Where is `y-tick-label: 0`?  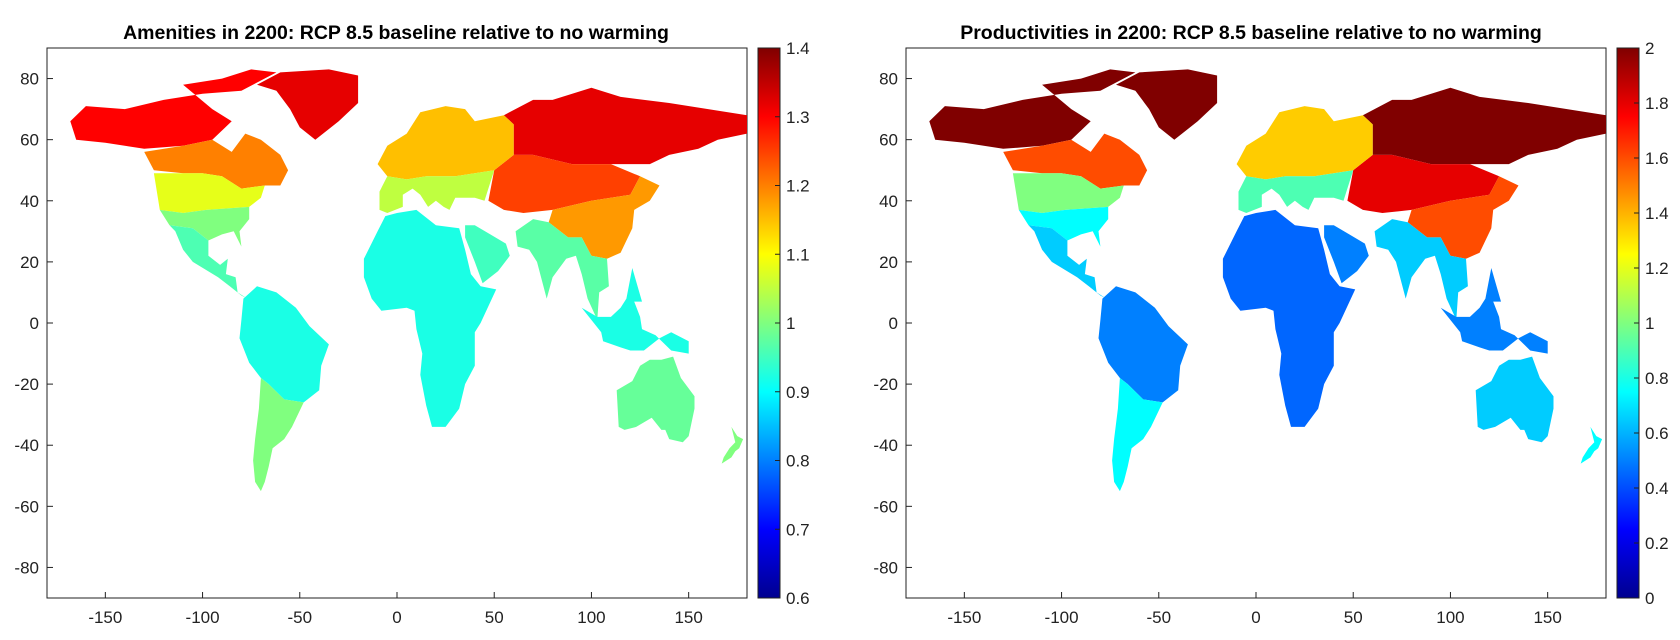
y-tick-label: 0 is located at coordinates (893, 323).